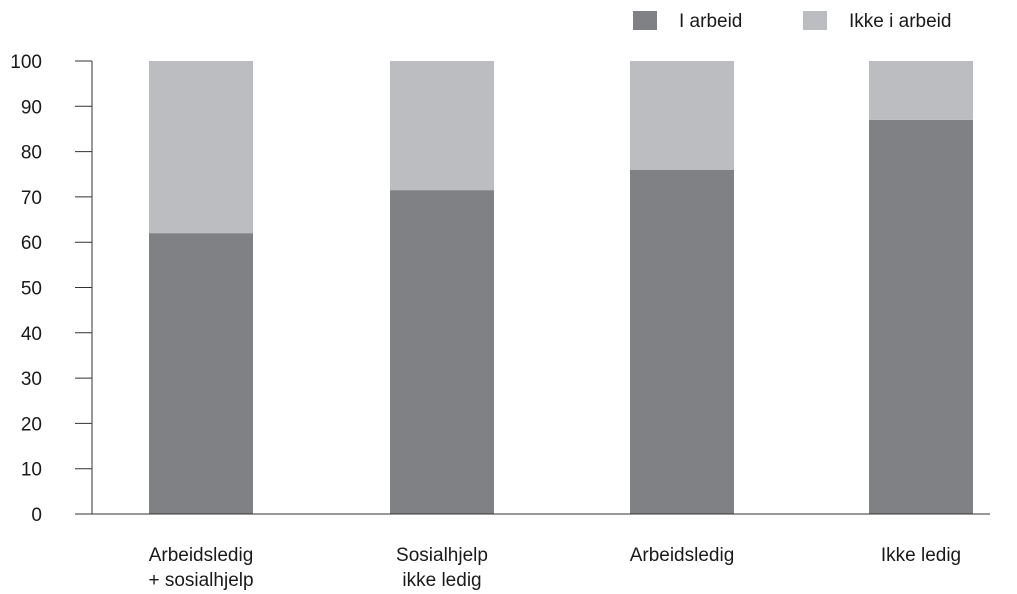  What do you see at coordinates (31, 424) in the screenshot?
I see `y-tick-label: 20` at bounding box center [31, 424].